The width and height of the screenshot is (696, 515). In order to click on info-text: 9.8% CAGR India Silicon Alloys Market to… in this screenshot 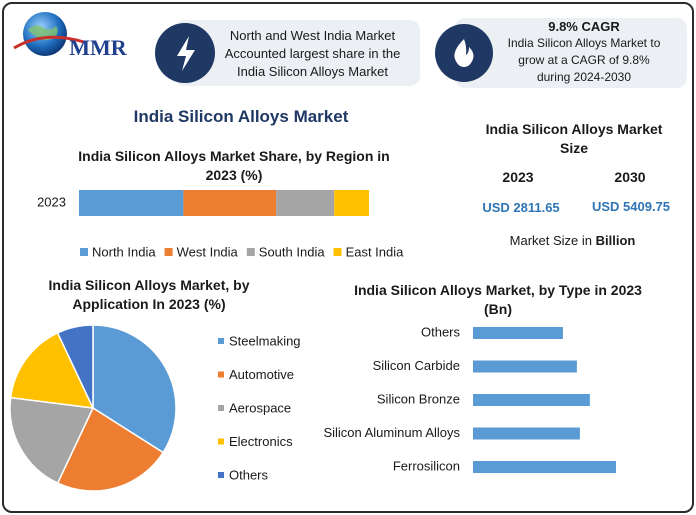, I will do `click(584, 52)`.